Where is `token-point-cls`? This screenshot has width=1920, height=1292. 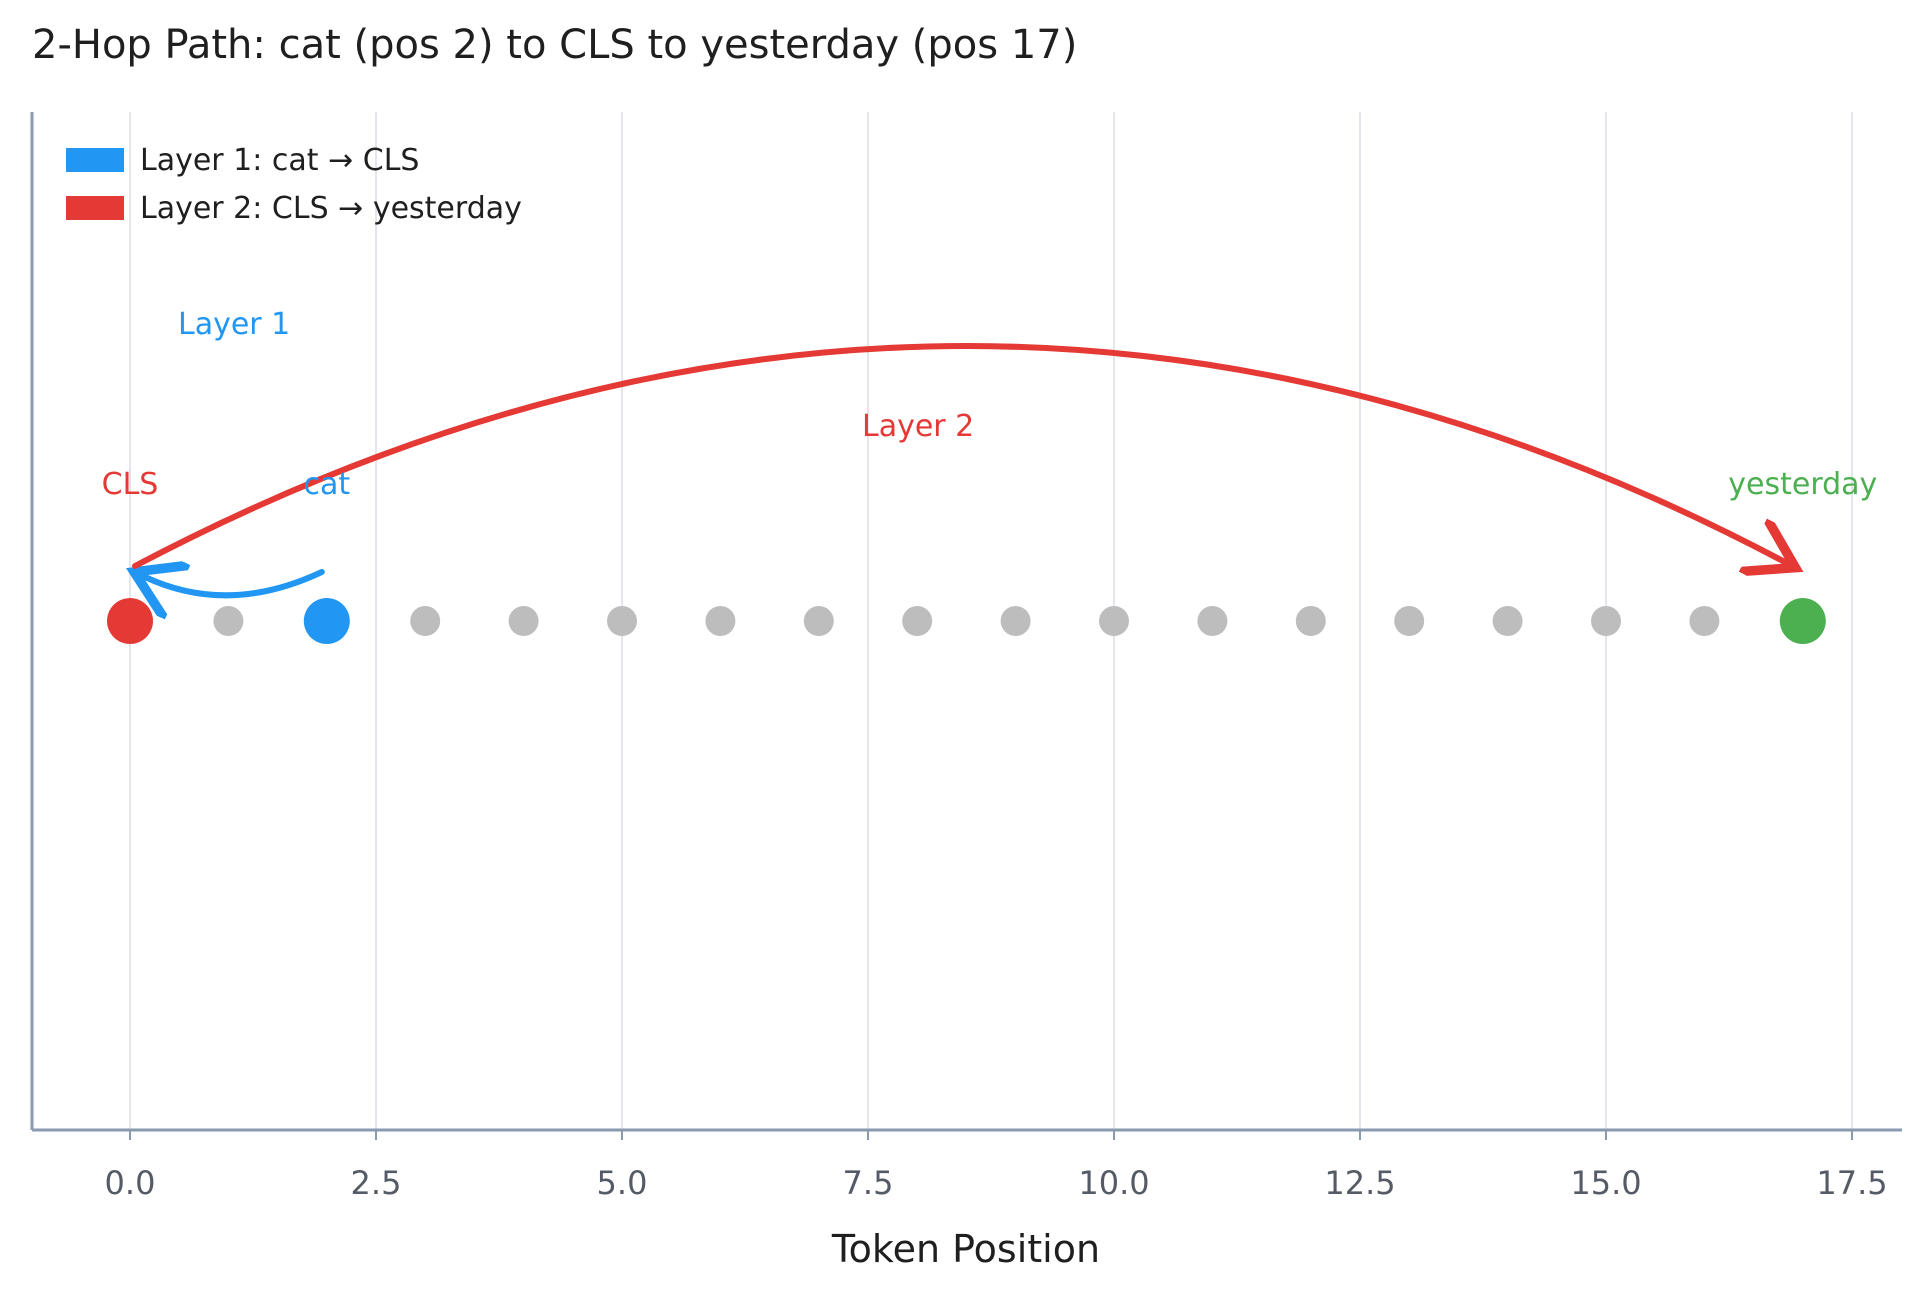 token-point-cls is located at coordinates (130, 621).